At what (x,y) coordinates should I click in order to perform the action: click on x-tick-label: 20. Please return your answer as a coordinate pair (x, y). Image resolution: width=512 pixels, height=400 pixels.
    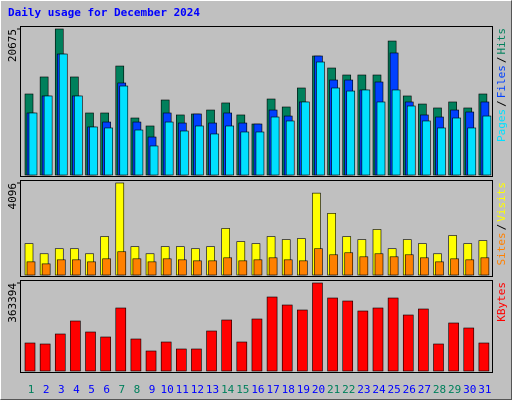
    Looking at the image, I should click on (318, 389).